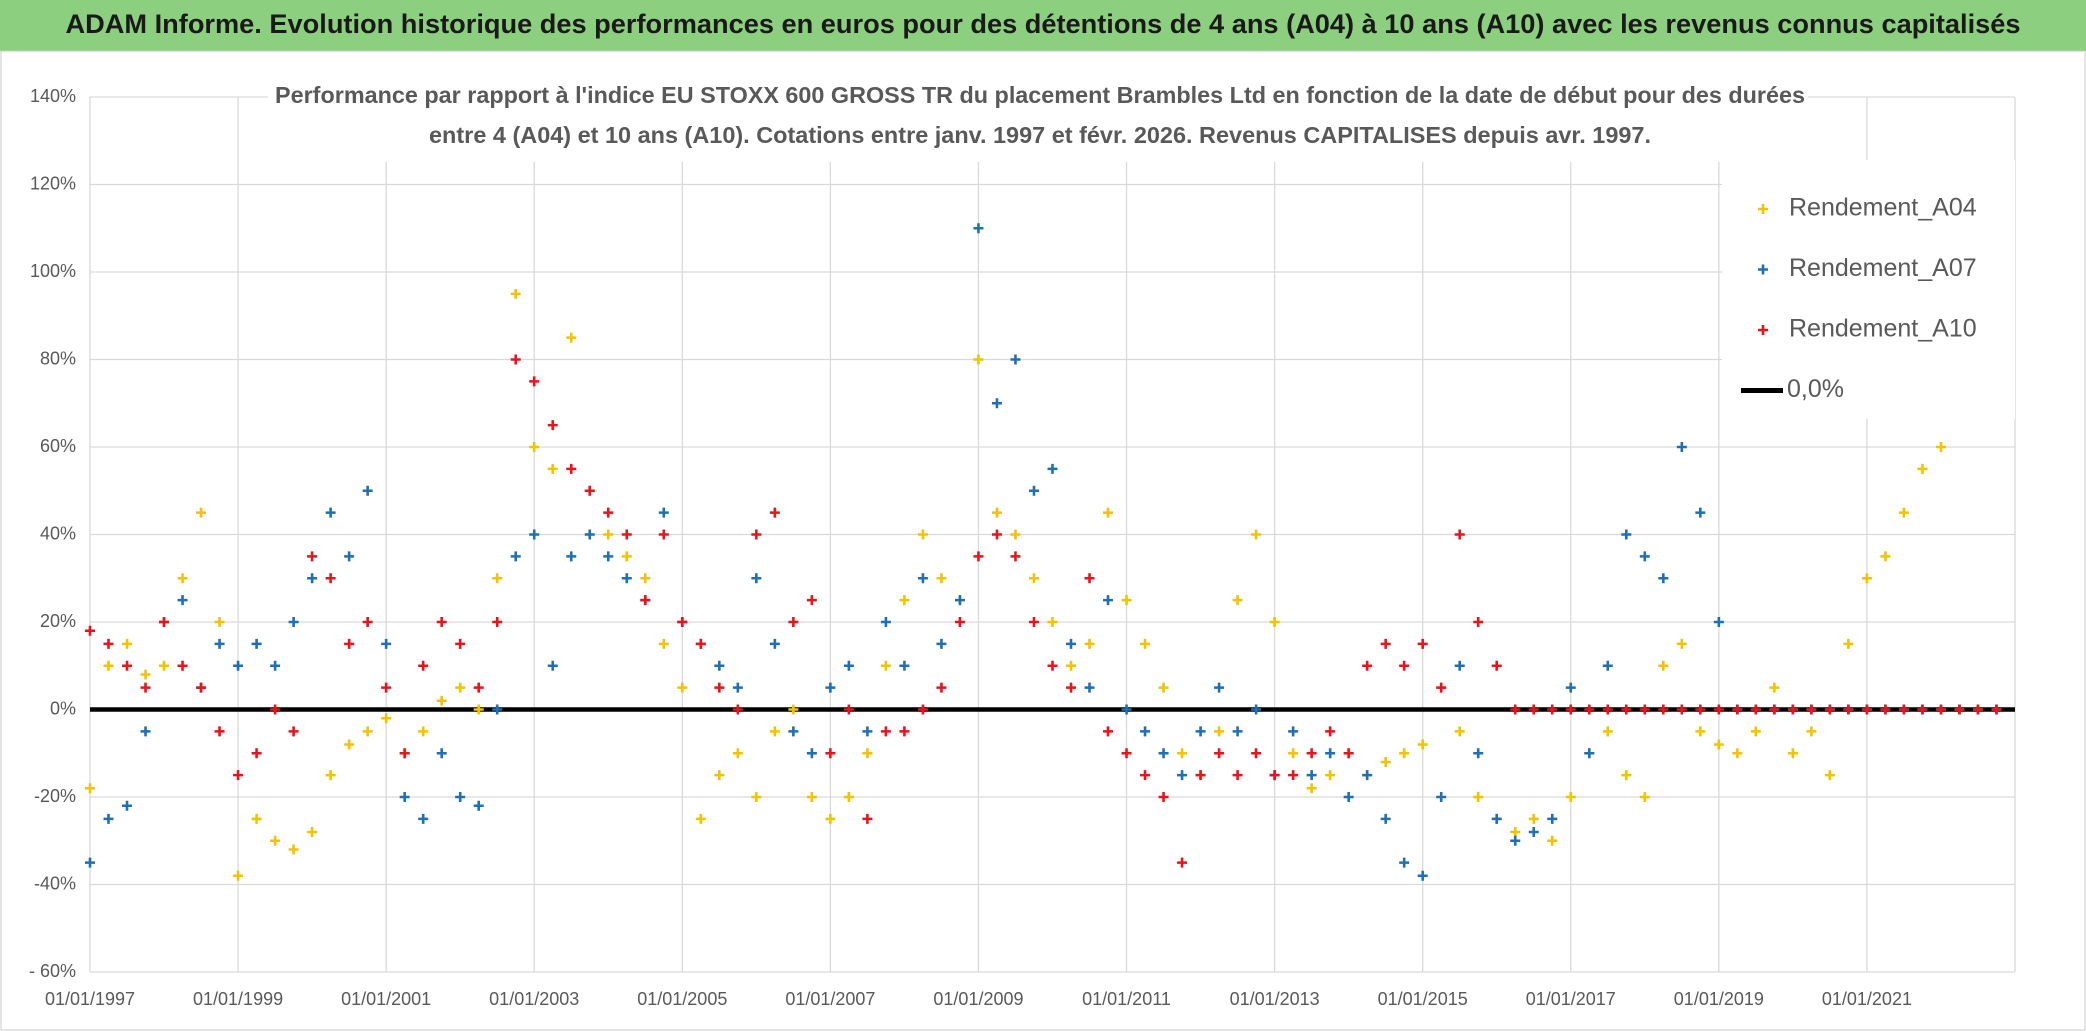 The image size is (2086, 1031). What do you see at coordinates (1719, 999) in the screenshot?
I see `x-tick-label: 01/01/2019` at bounding box center [1719, 999].